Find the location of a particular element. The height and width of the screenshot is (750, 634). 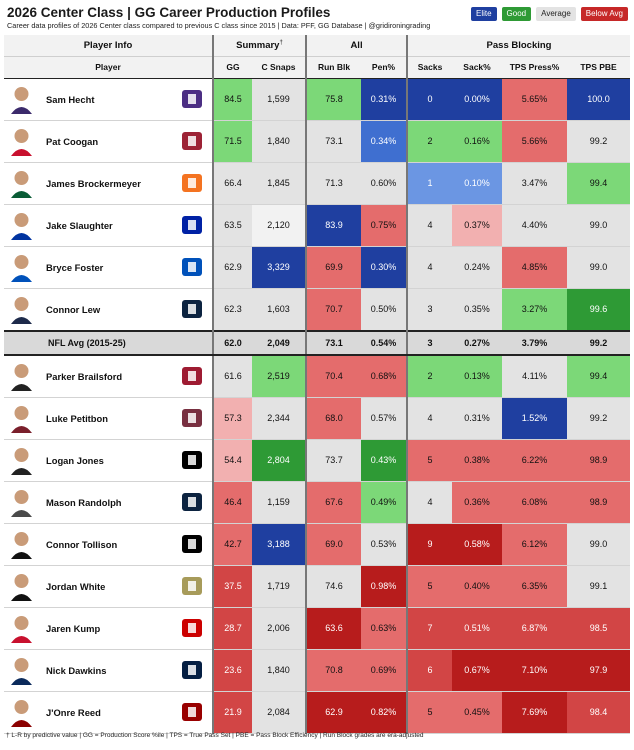

cell-gg: 37.5 is located at coordinates (232, 586).